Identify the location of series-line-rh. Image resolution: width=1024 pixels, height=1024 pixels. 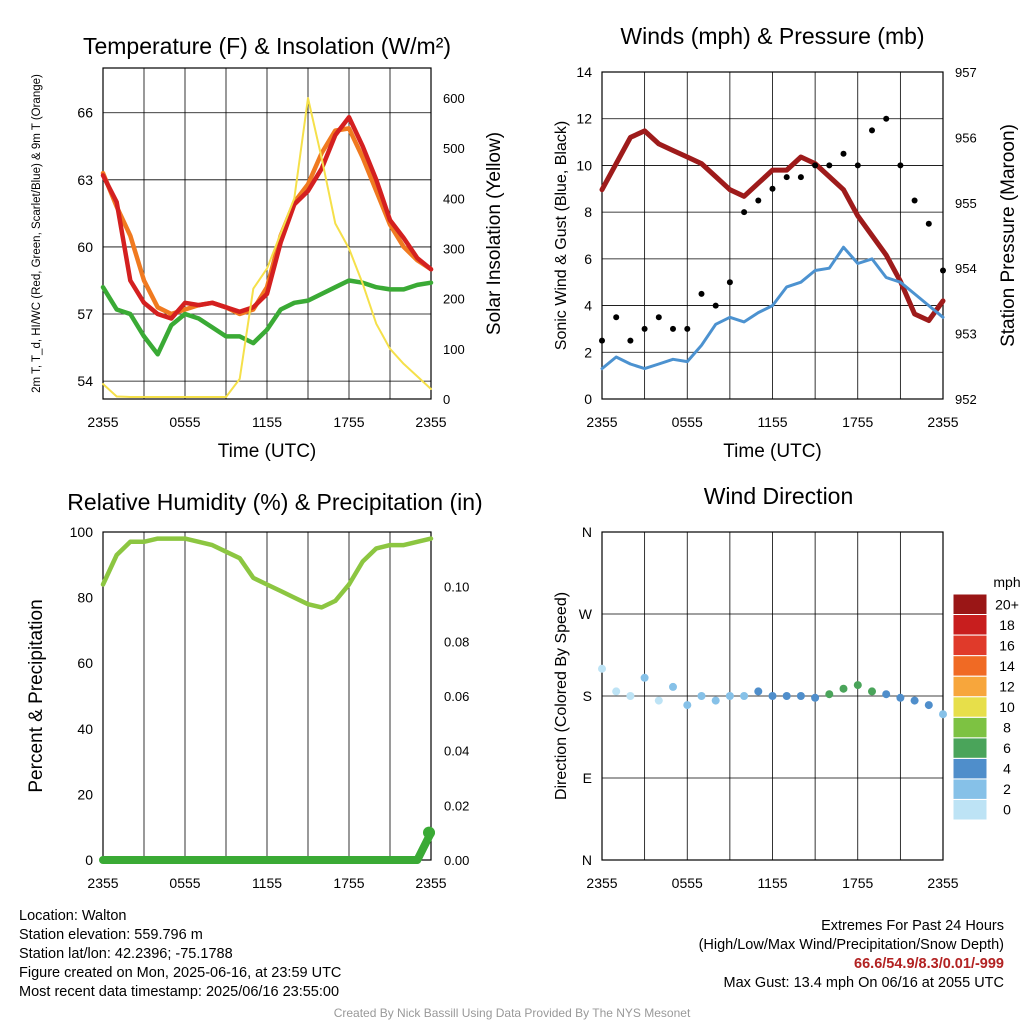
(267, 573).